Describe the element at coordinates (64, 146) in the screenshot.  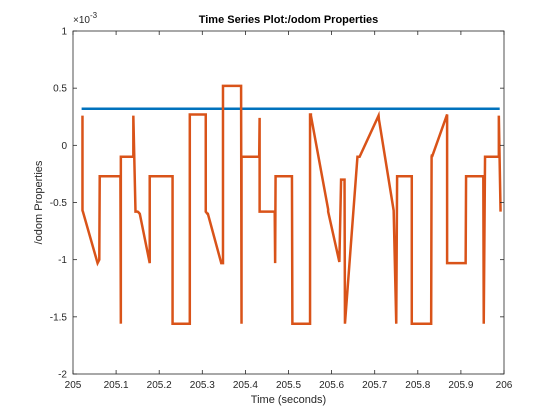
I see `y-tick-label: 0` at that location.